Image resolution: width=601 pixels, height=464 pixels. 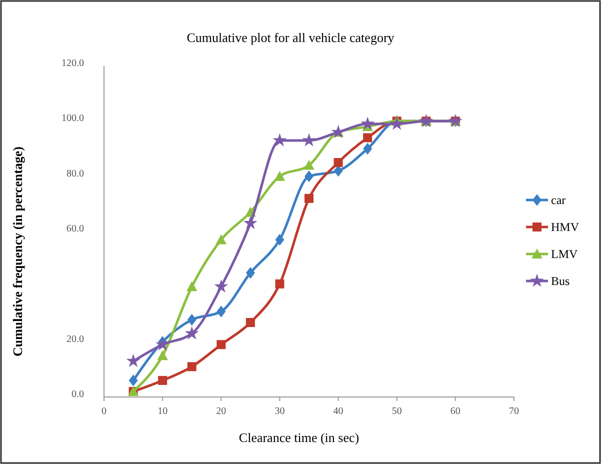 What do you see at coordinates (290, 37) in the screenshot?
I see `chart-title: Cumulative plot for all vehicle category` at bounding box center [290, 37].